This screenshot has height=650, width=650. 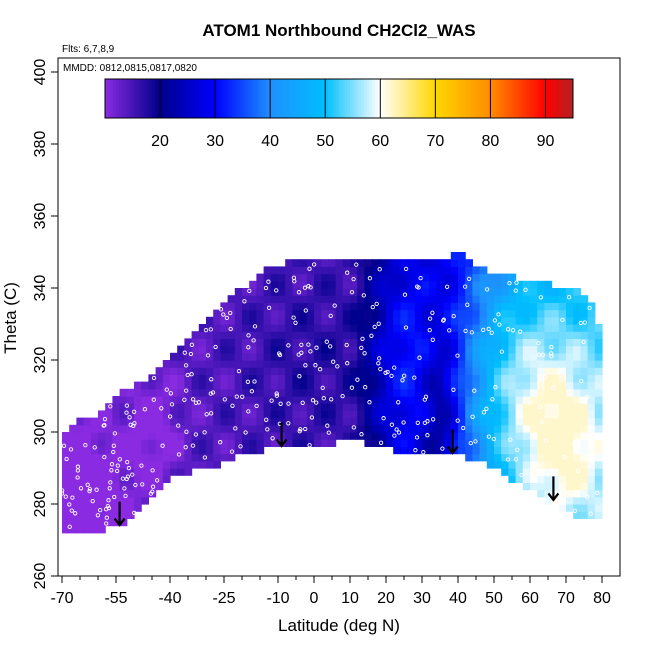 I want to click on colorbar-tick-label: 60, so click(x=380, y=141).